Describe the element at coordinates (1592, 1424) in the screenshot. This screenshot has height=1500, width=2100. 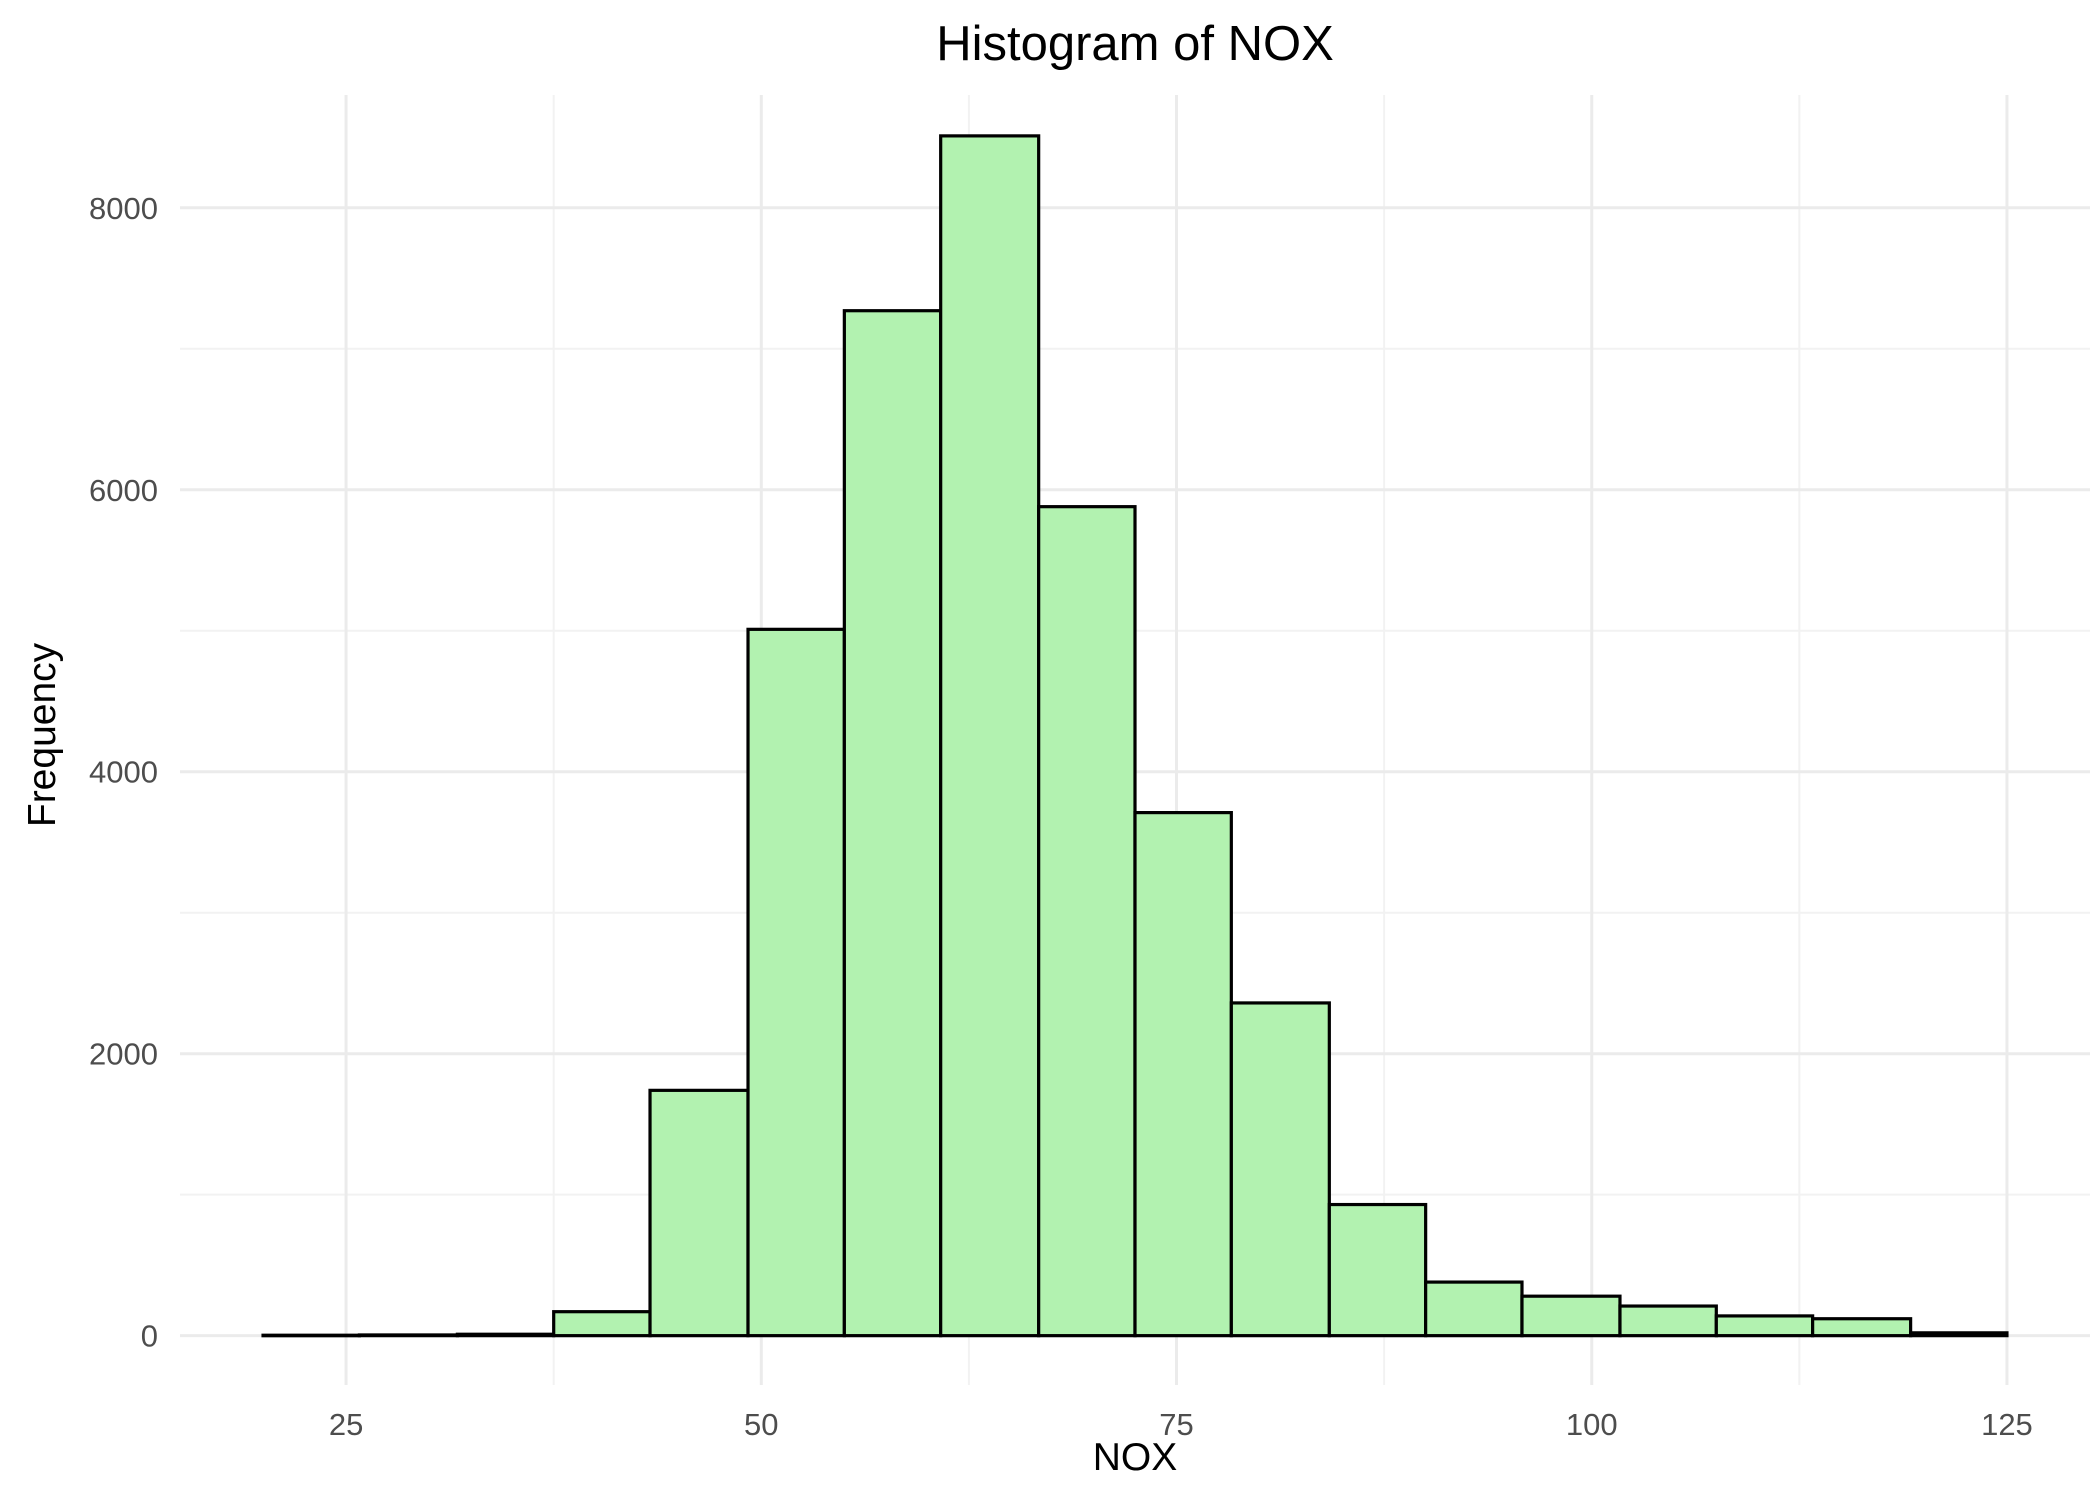
I see `x-tick-label: 100` at that location.